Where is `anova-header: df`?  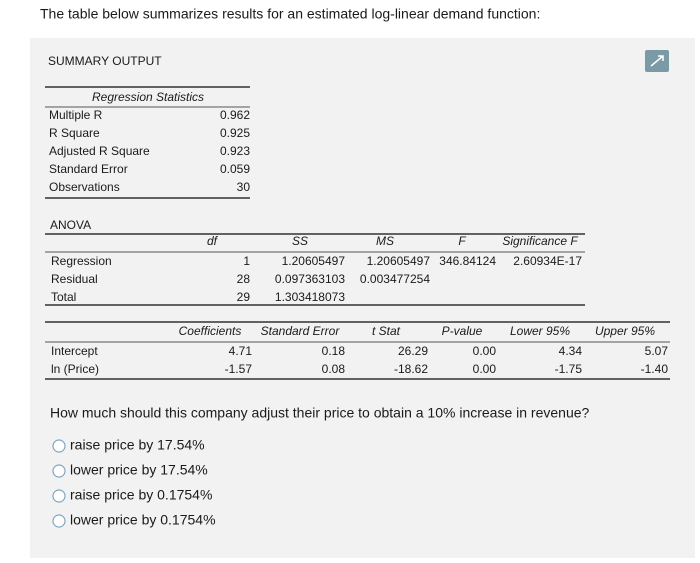 anova-header: df is located at coordinates (213, 241).